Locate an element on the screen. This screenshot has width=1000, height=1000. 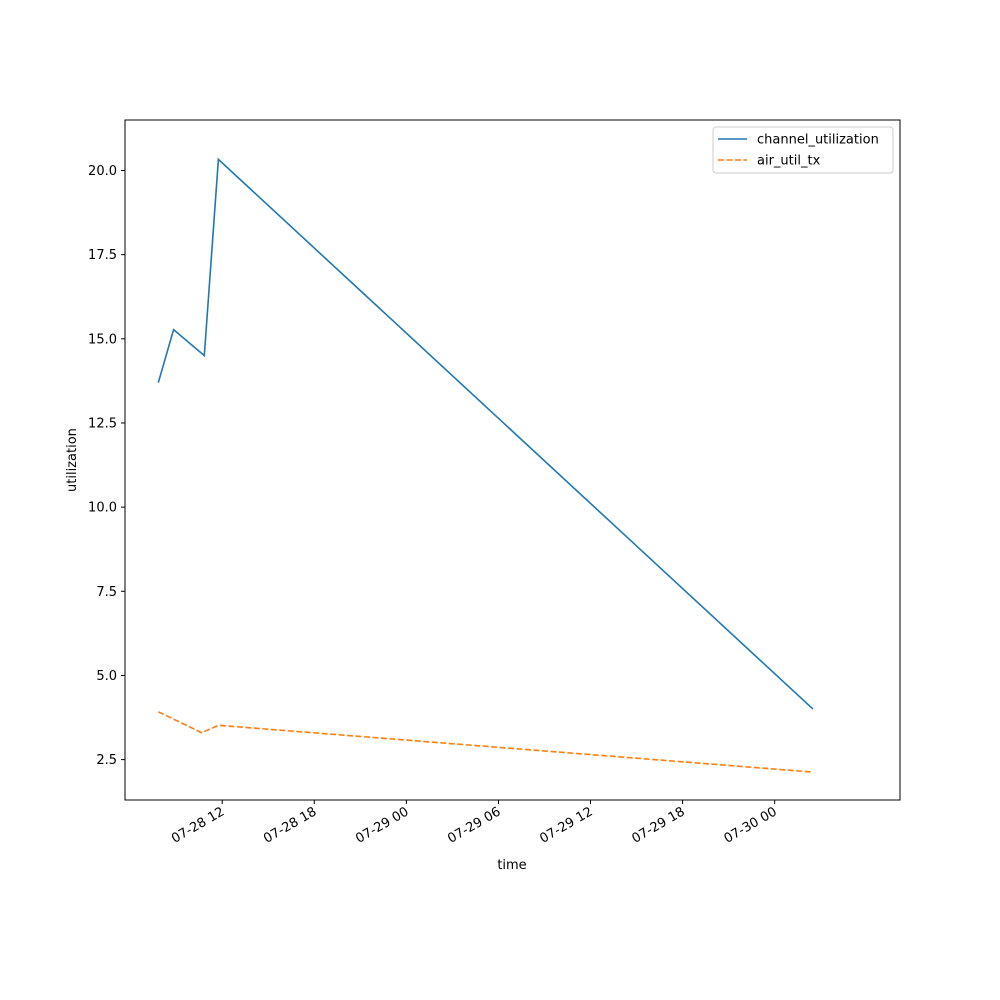
legend: channel_utilization air_util_tx is located at coordinates (803, 150).